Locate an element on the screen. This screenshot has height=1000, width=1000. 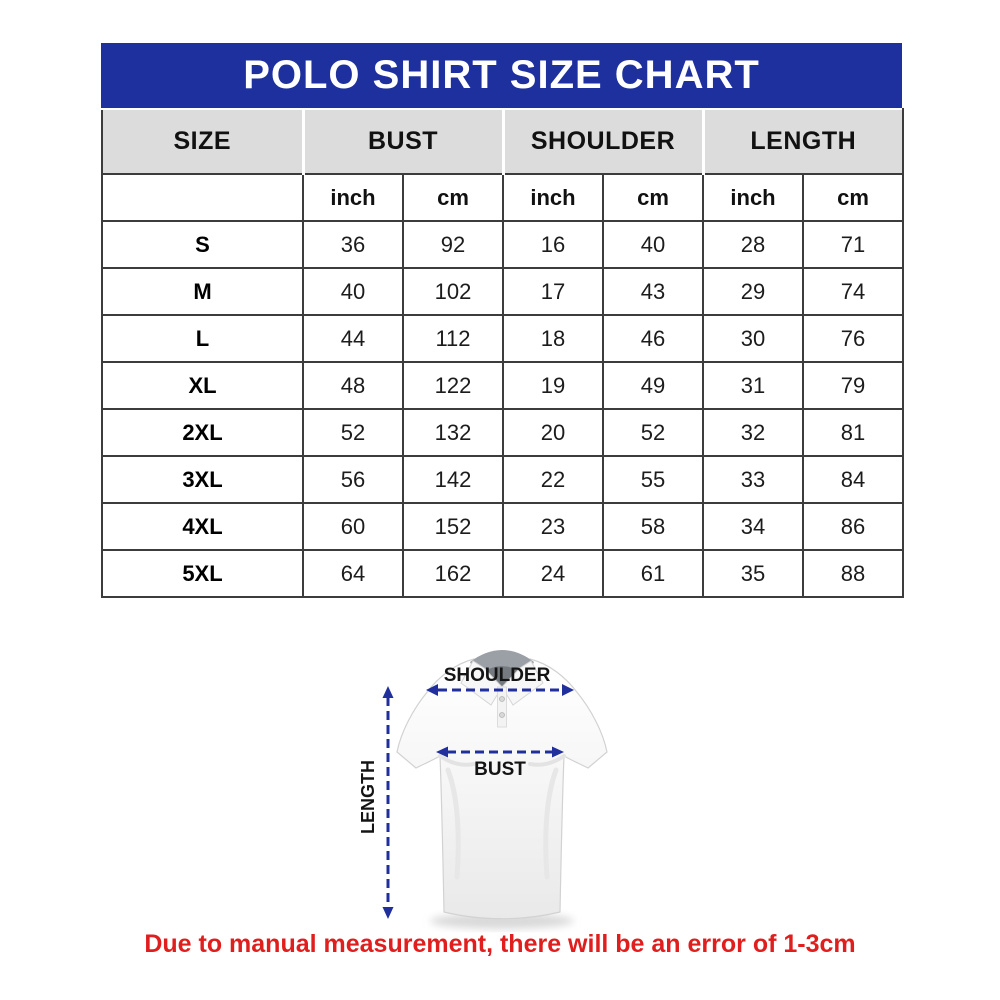
size-label: XL is located at coordinates (202, 385).